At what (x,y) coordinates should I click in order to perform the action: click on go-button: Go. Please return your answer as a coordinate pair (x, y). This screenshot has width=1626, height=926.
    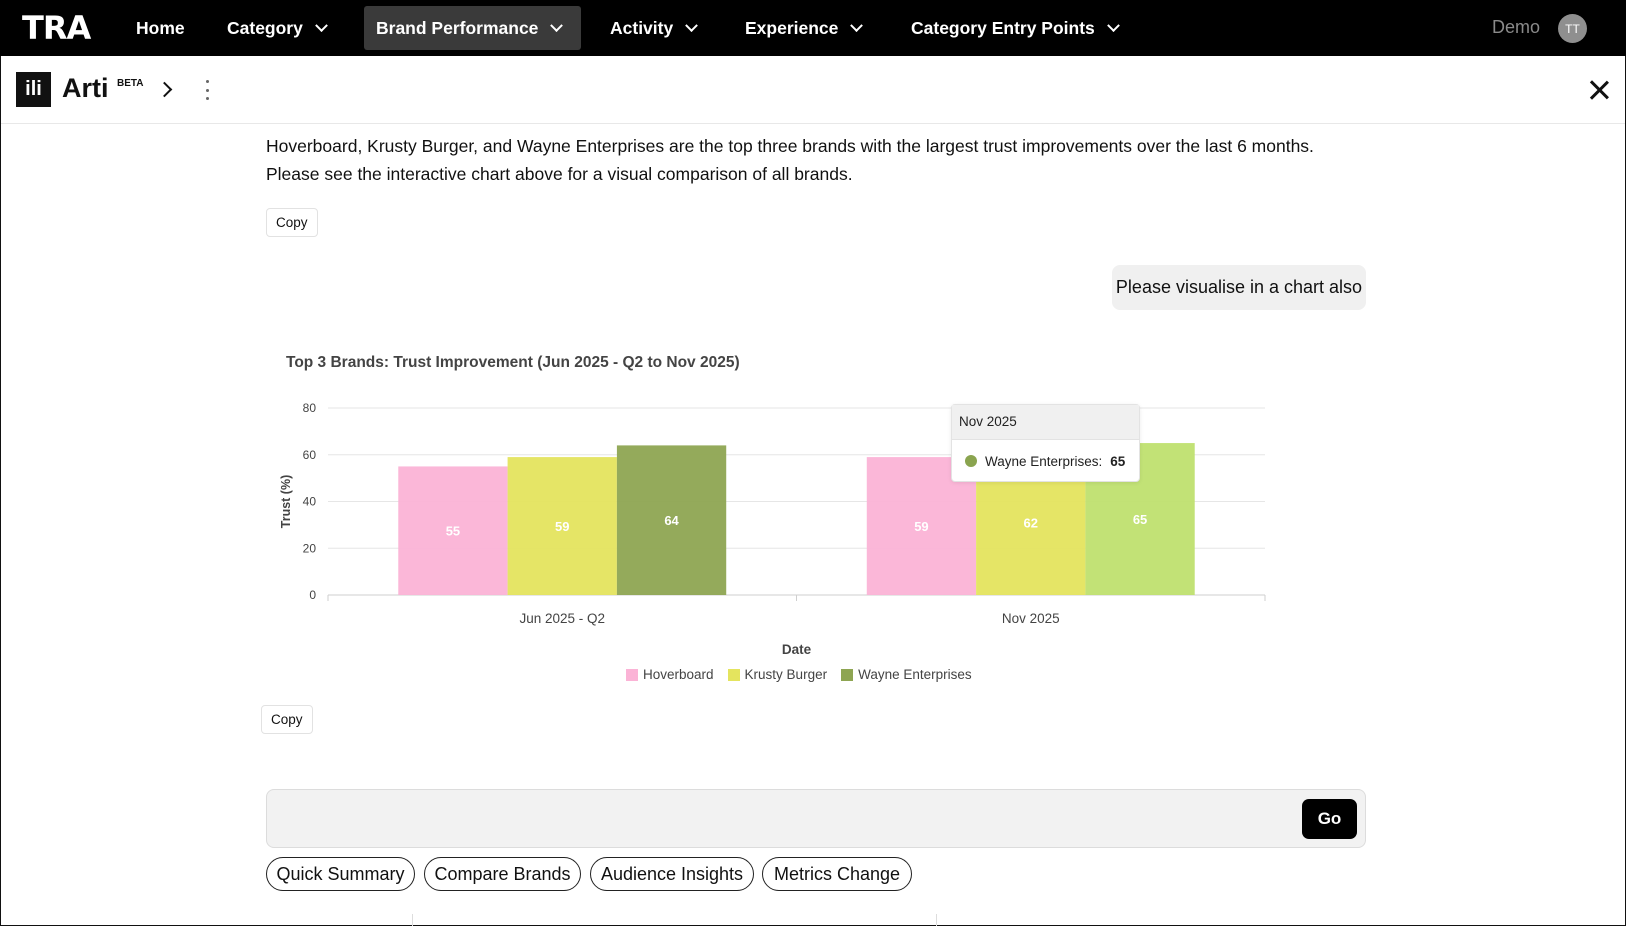
    Looking at the image, I should click on (1329, 819).